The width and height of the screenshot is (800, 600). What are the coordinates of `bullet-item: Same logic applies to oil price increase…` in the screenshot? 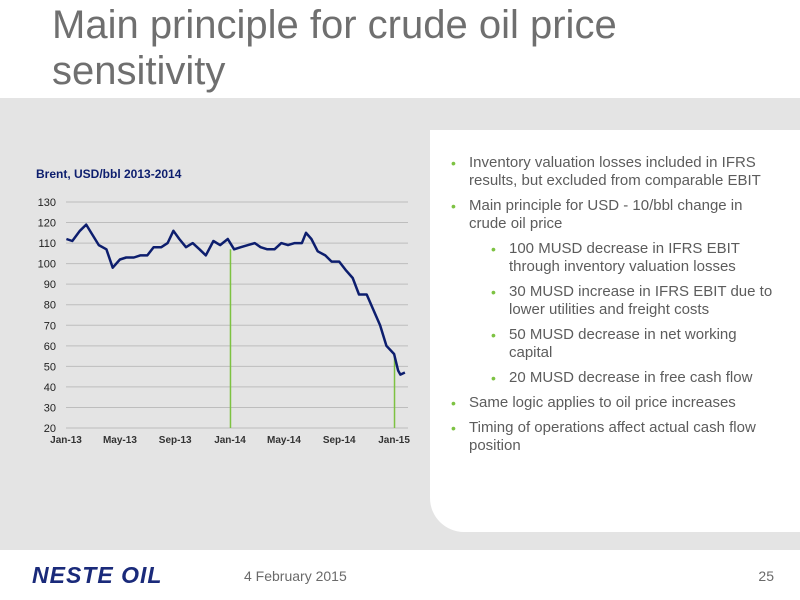 It's located at (615, 403).